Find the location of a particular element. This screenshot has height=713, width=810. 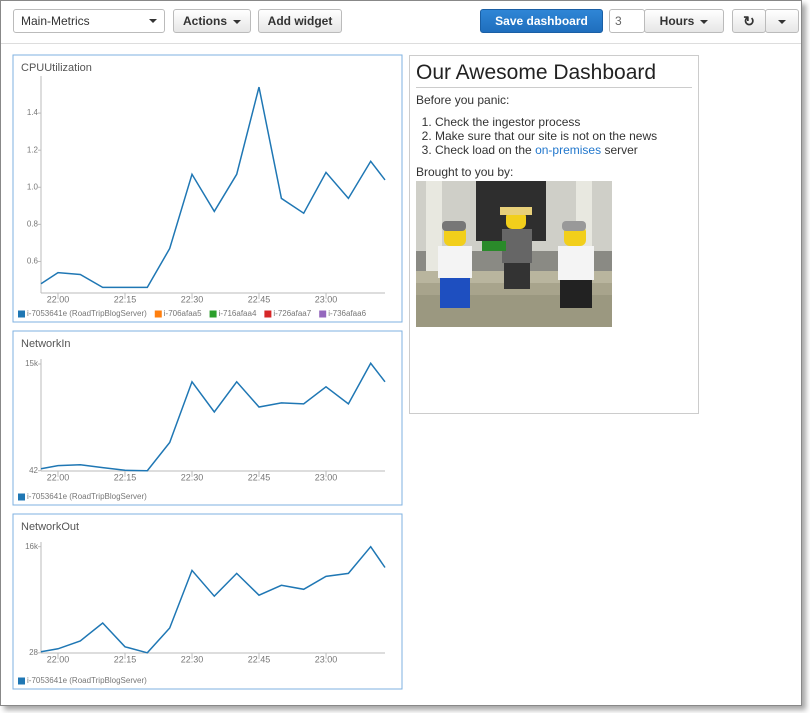

refresh-options-button is located at coordinates (782, 21).